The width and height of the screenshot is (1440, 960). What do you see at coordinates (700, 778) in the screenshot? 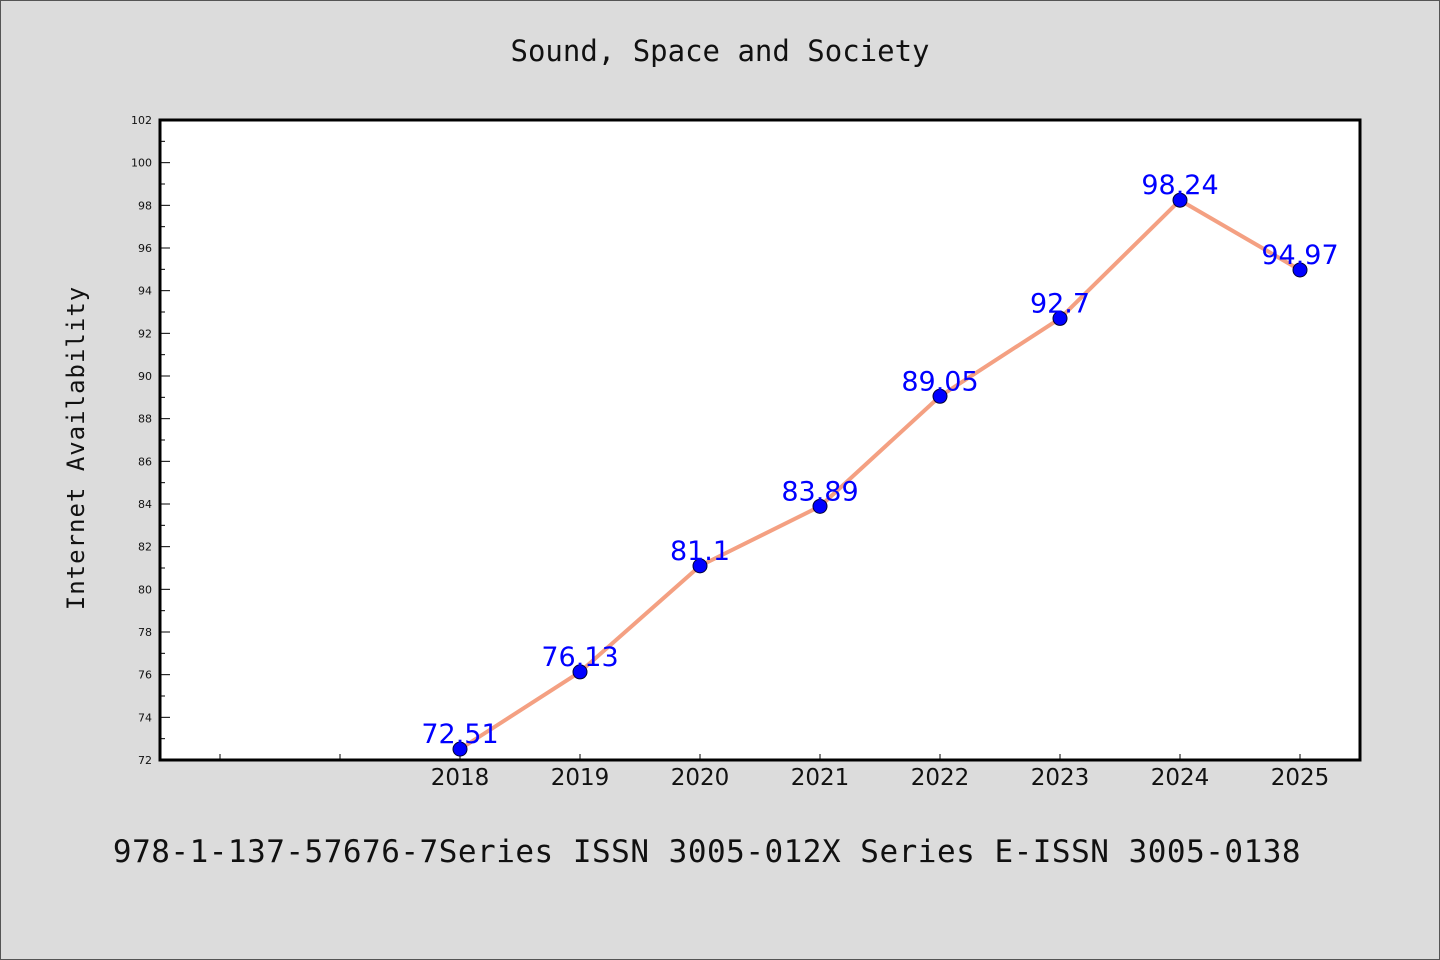
I see `x-tick-label: 2020` at bounding box center [700, 778].